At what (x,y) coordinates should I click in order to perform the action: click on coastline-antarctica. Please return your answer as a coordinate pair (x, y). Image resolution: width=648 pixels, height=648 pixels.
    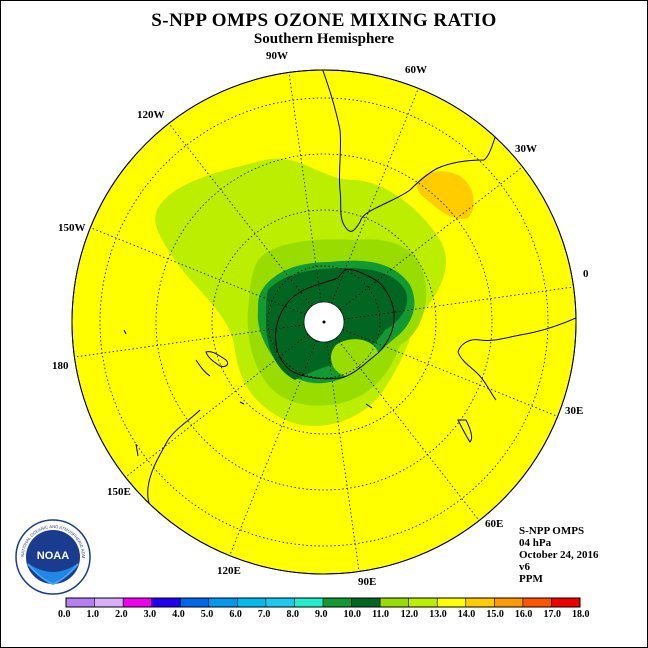
    Looking at the image, I should click on (335, 324).